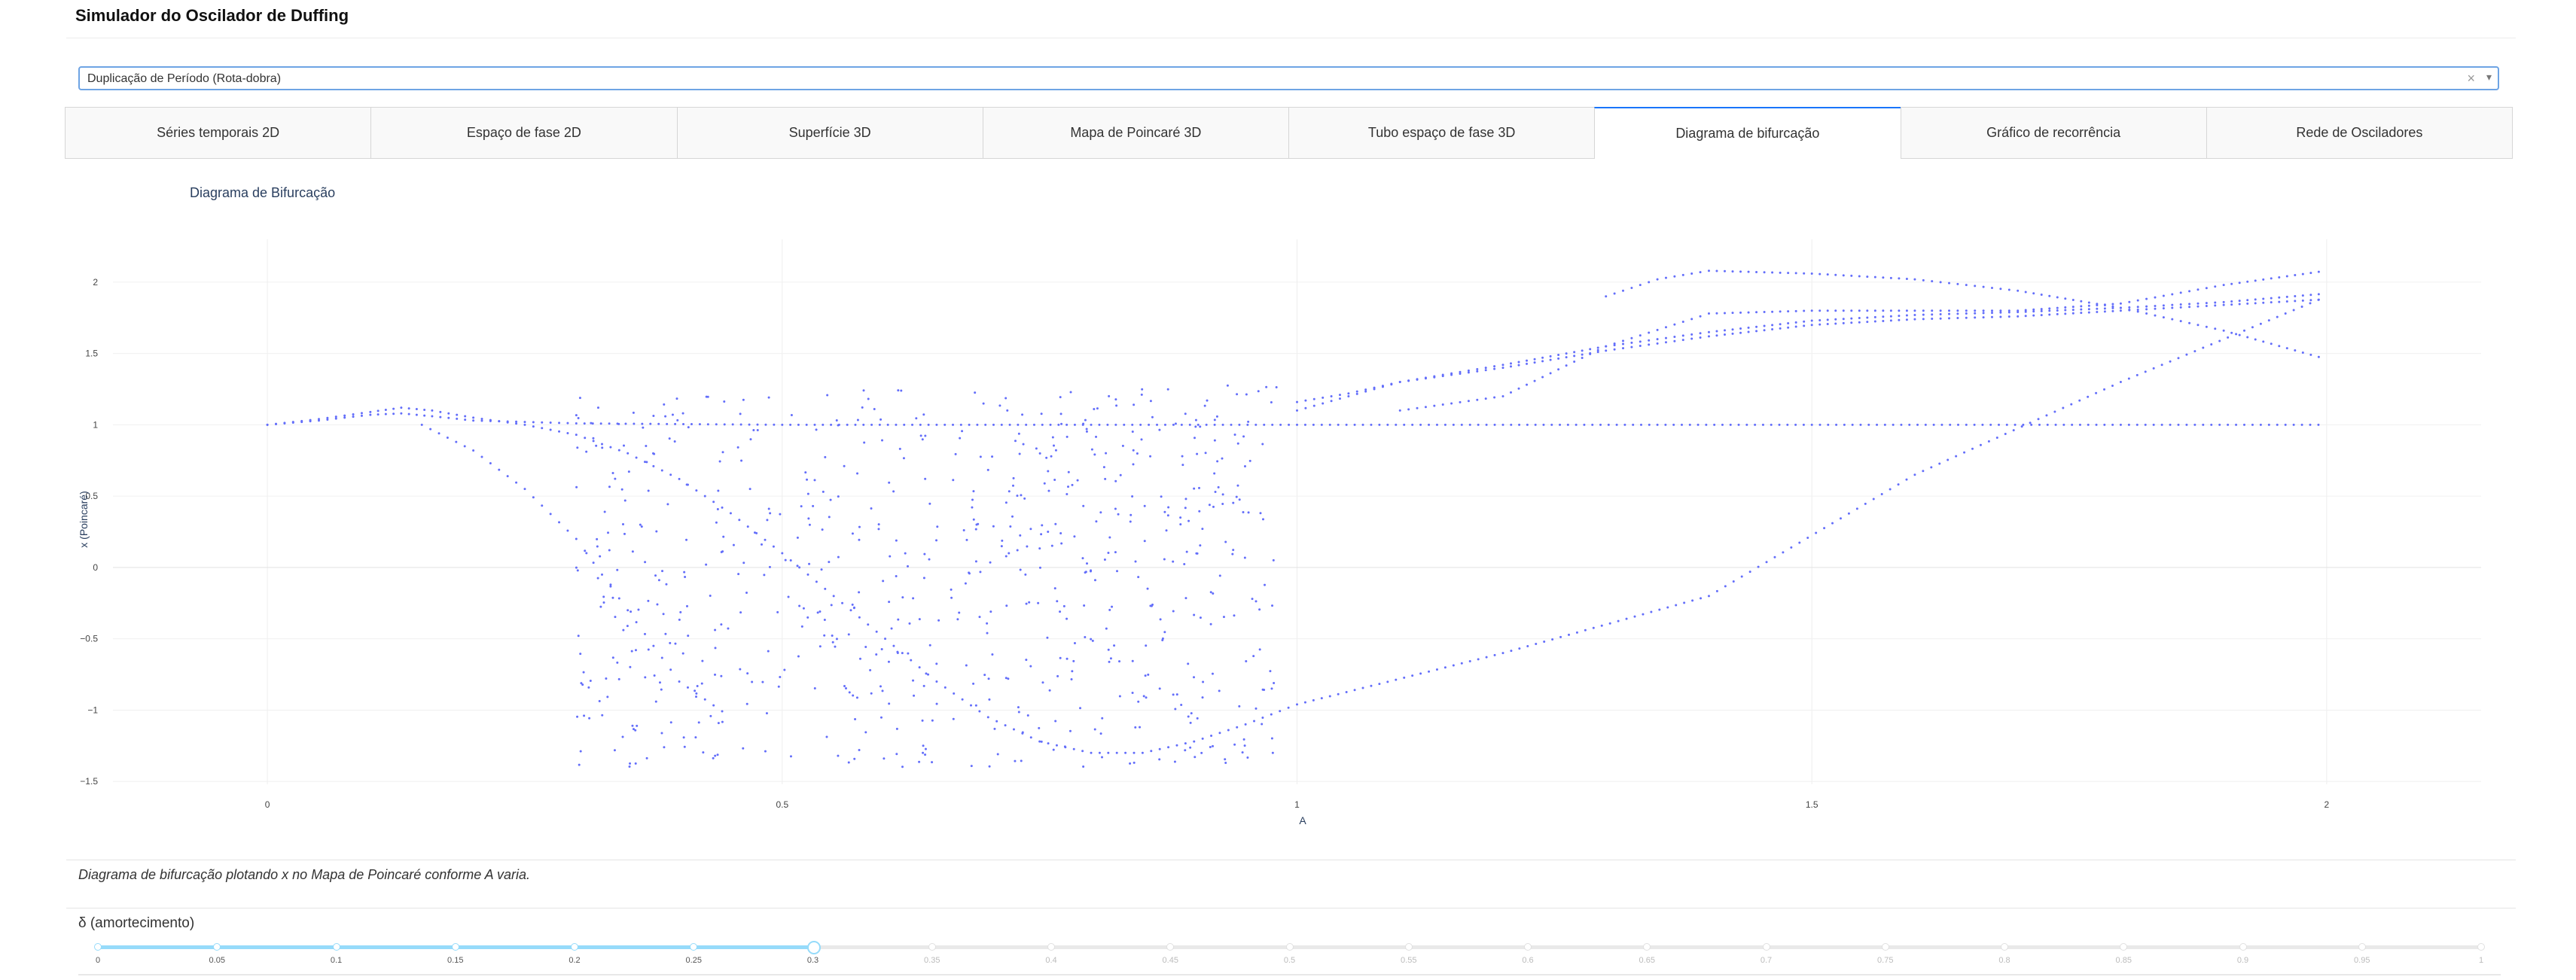  Describe the element at coordinates (1747, 133) in the screenshot. I see `tab-diagrama-de-bifurcacao: Diagrama de bifurcação` at that location.